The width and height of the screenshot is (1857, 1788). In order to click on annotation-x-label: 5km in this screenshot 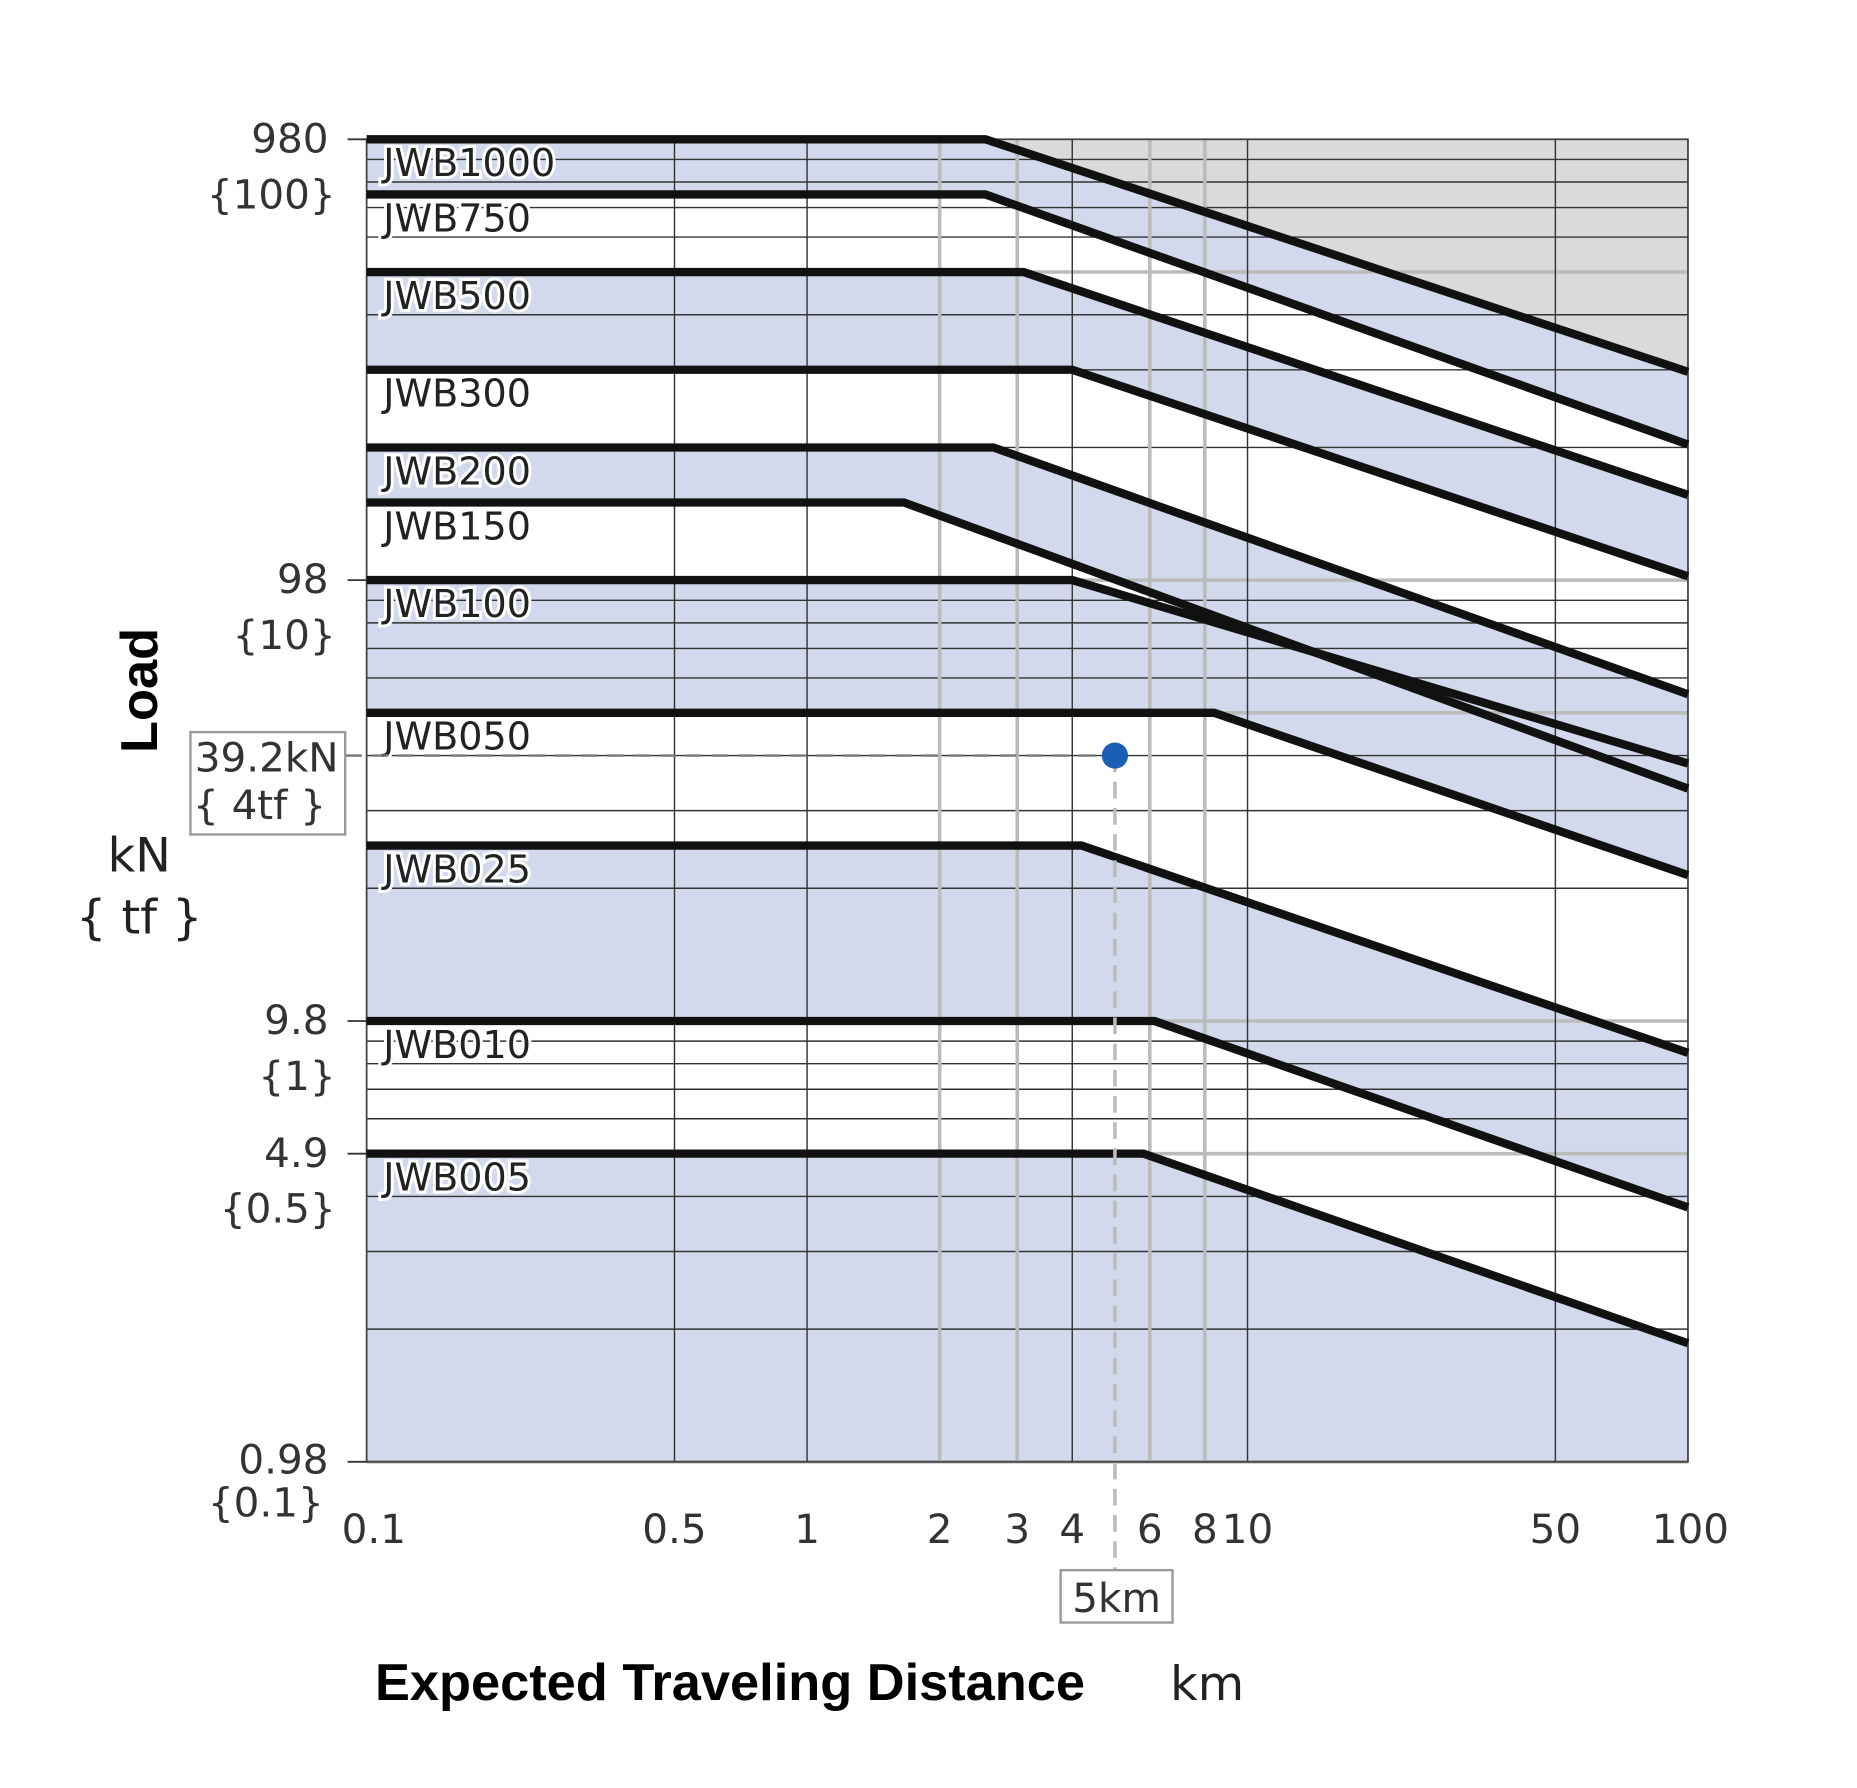, I will do `click(1116, 1598)`.